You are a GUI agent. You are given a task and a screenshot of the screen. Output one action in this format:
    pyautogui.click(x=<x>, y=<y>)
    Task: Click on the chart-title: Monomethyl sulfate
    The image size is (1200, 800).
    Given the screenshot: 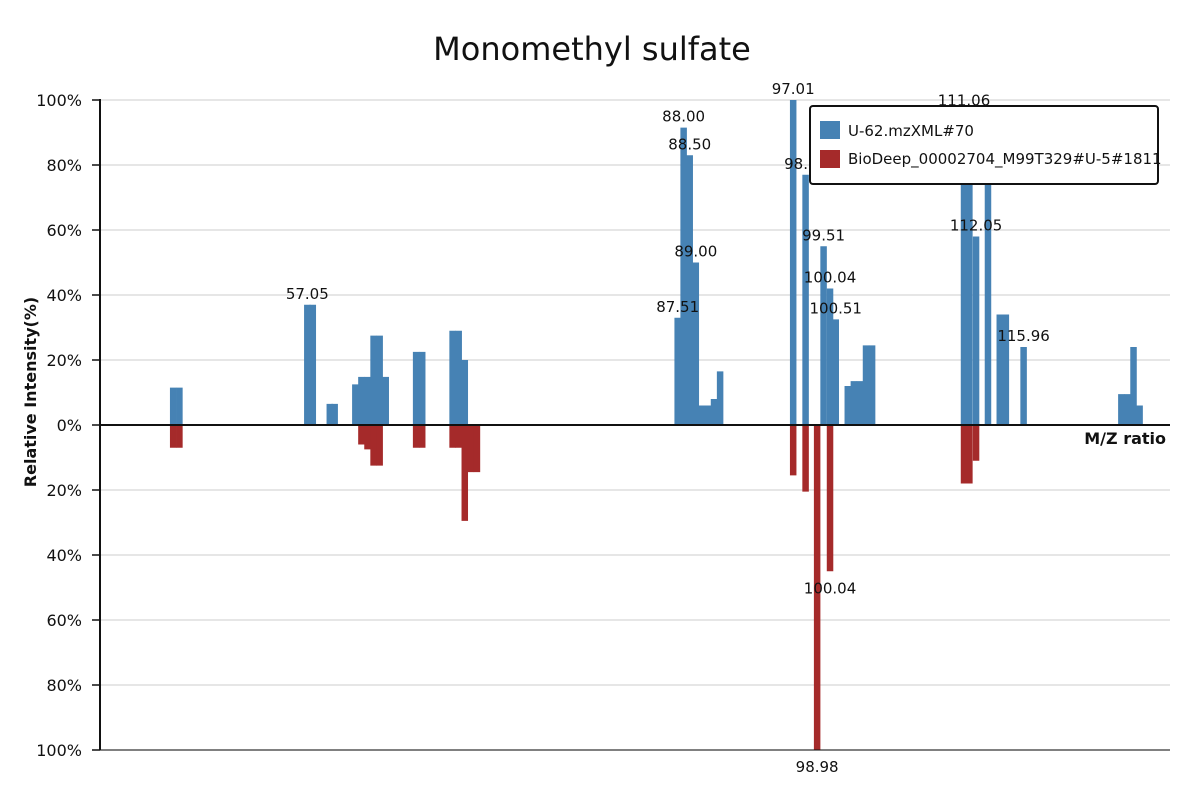 What is the action you would take?
    pyautogui.click(x=592, y=49)
    